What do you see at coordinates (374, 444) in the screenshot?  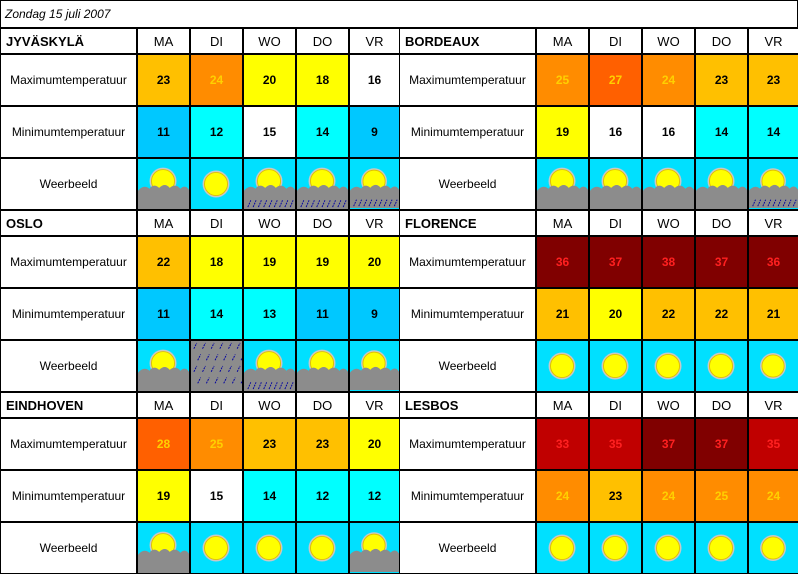 I see `max-temp-value: 20` at bounding box center [374, 444].